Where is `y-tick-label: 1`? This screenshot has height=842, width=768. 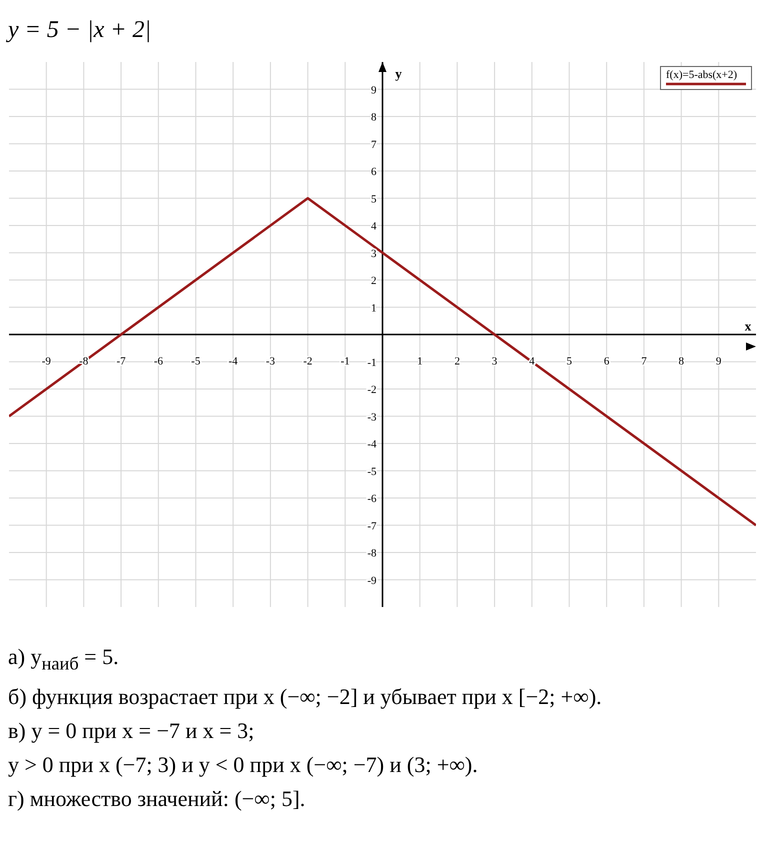
y-tick-label: 1 is located at coordinates (373, 308).